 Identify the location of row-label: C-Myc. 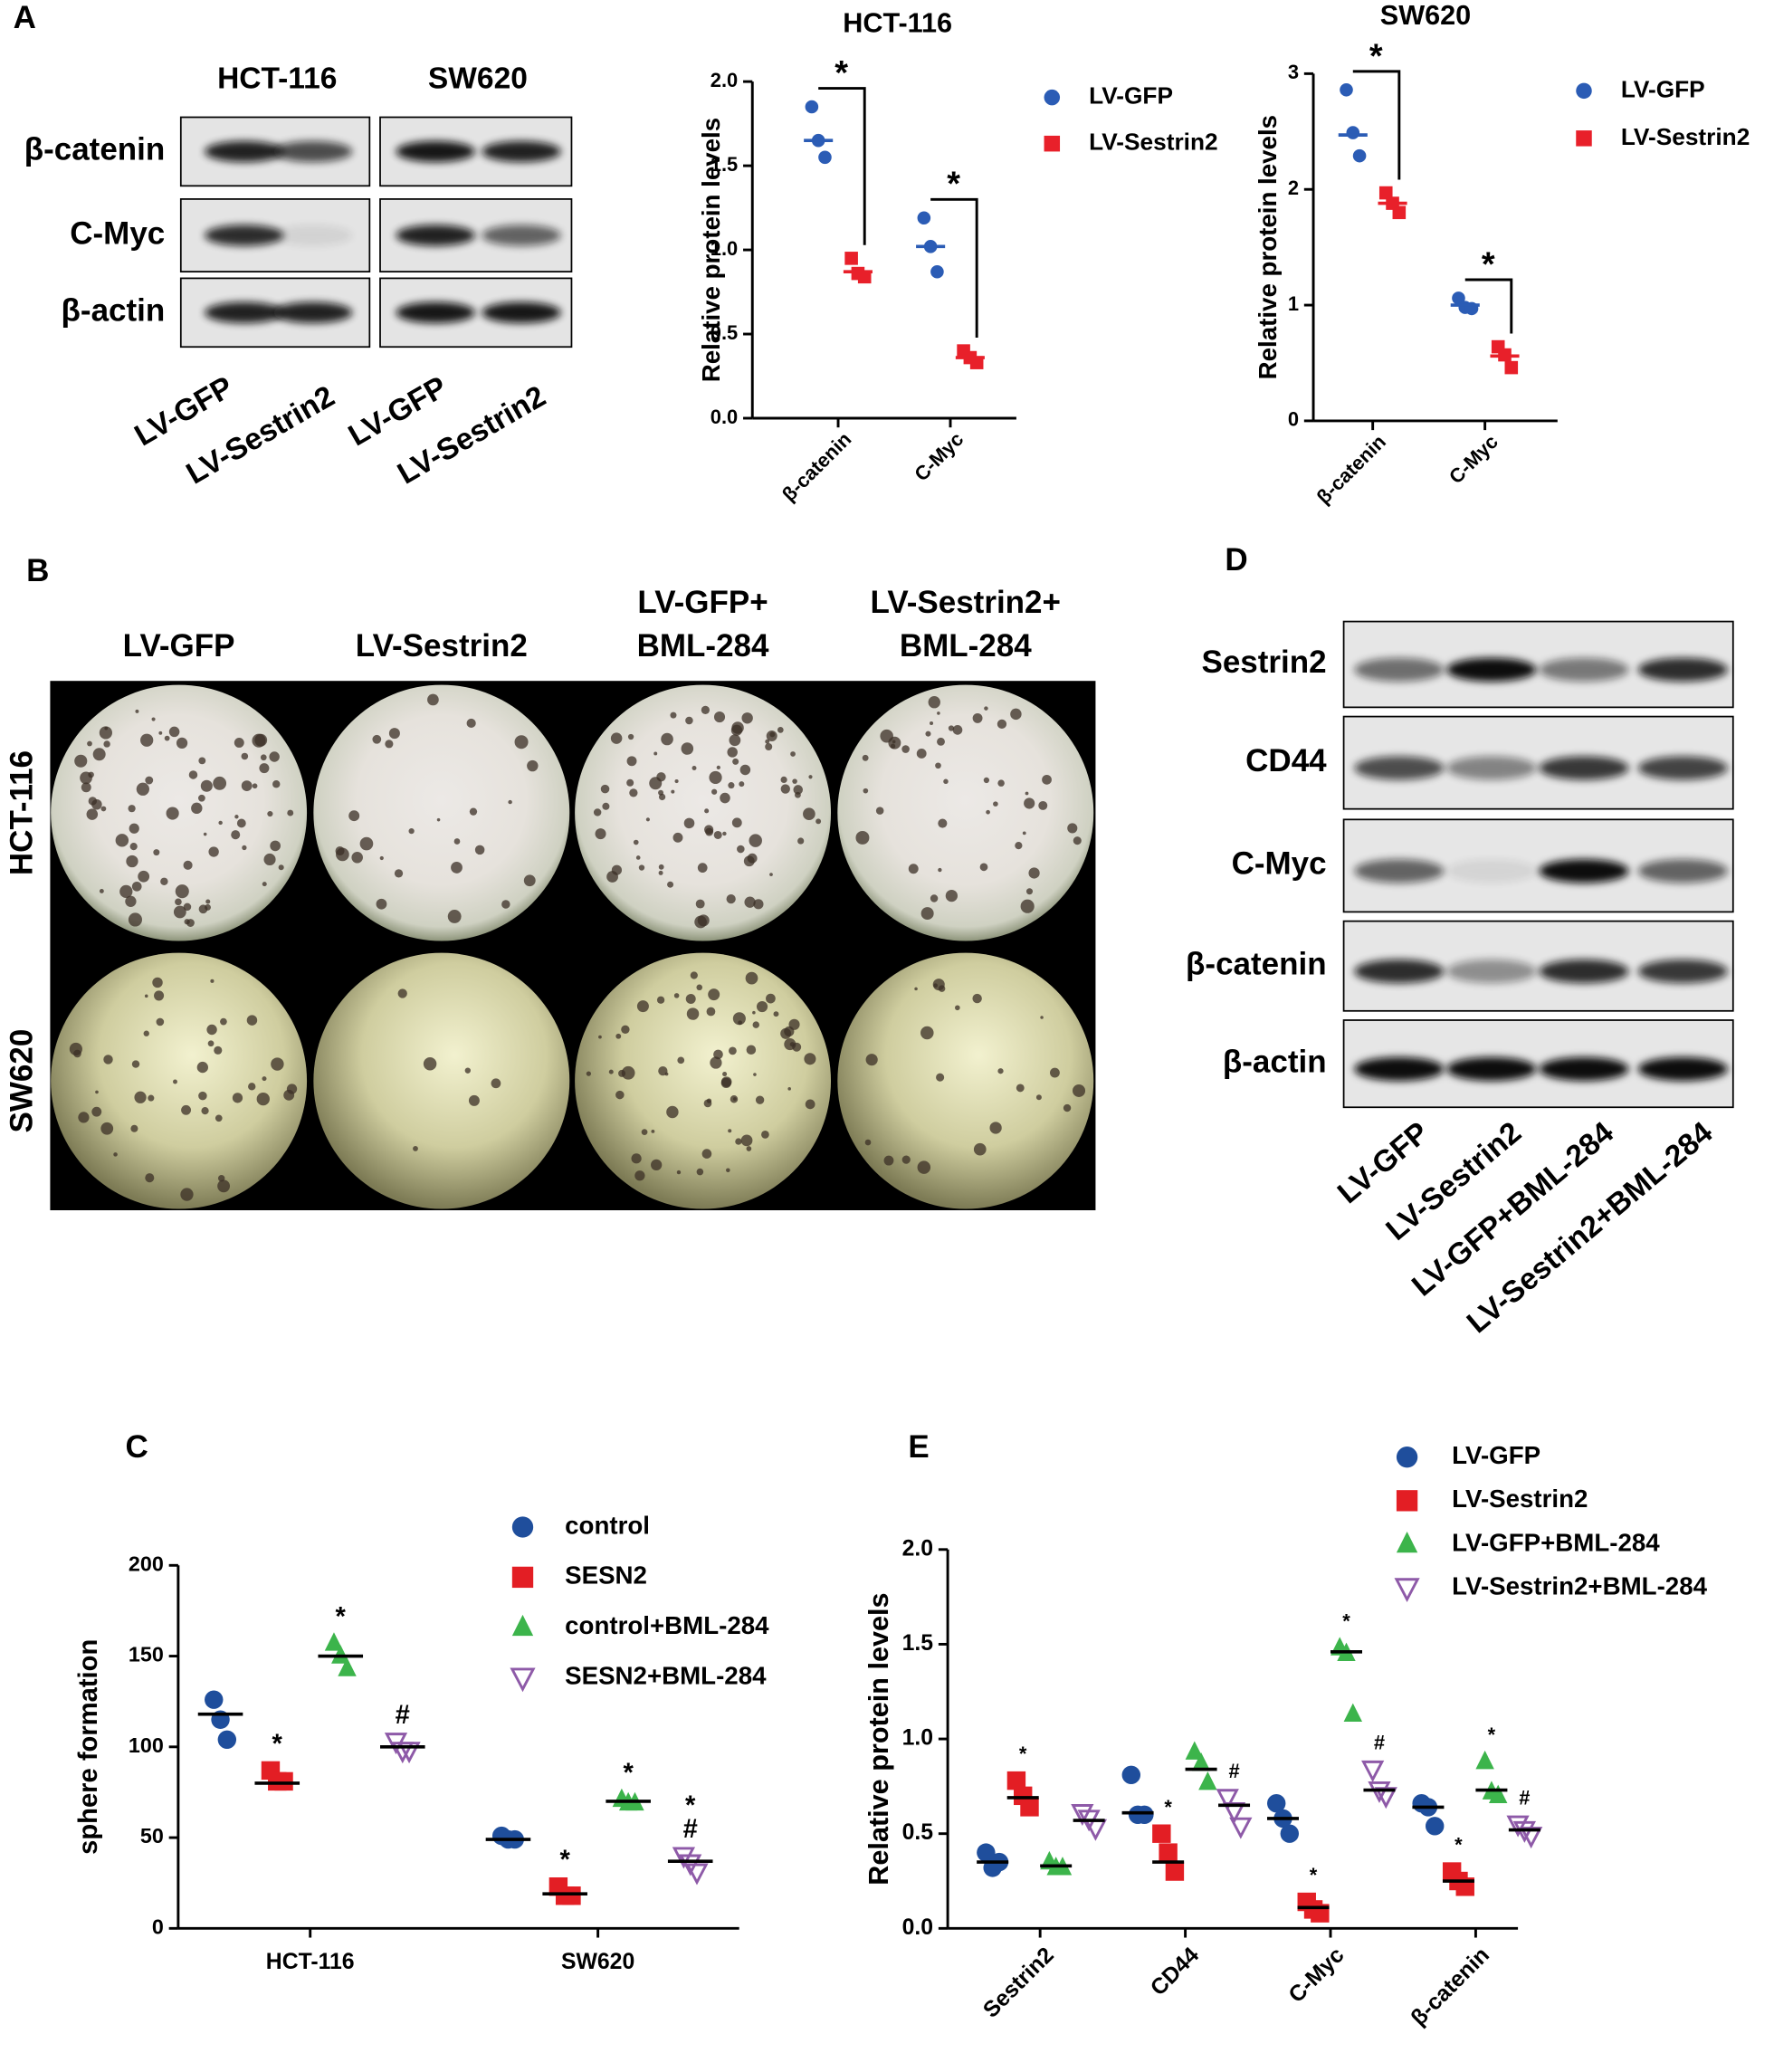
(117, 233).